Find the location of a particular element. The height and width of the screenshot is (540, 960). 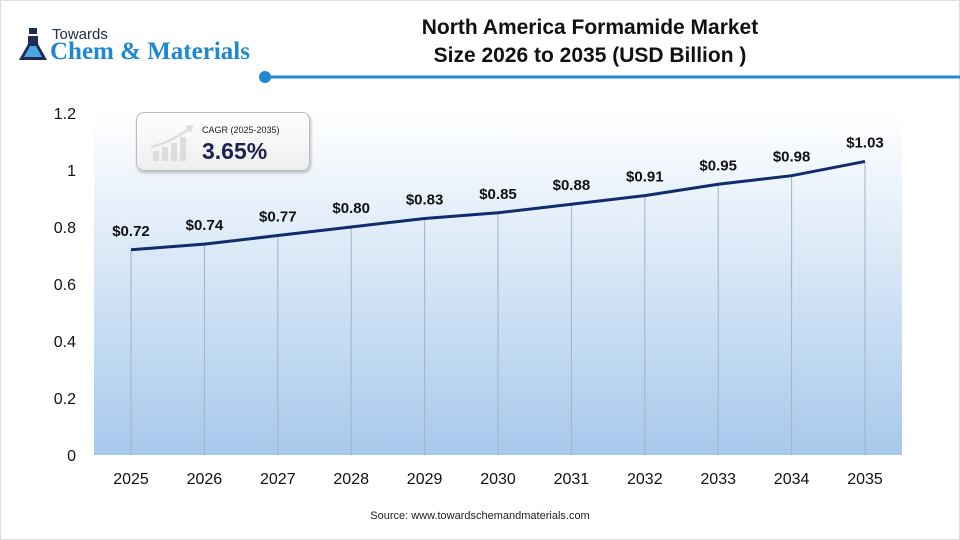

series-line is located at coordinates (498, 205).